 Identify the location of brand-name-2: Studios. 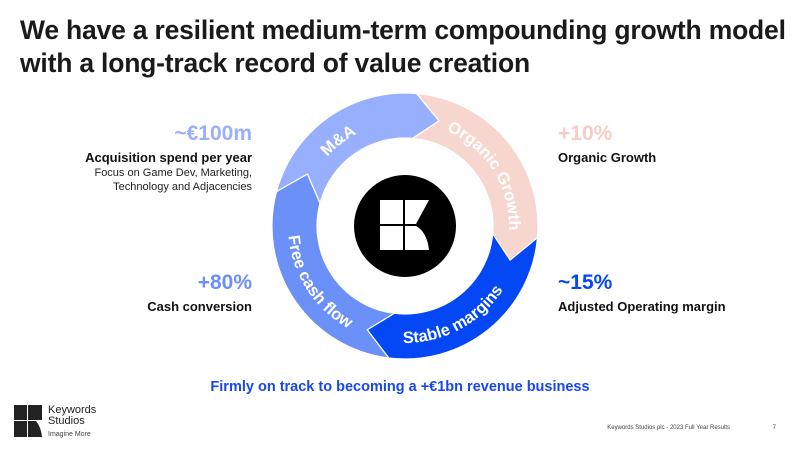
(66, 421).